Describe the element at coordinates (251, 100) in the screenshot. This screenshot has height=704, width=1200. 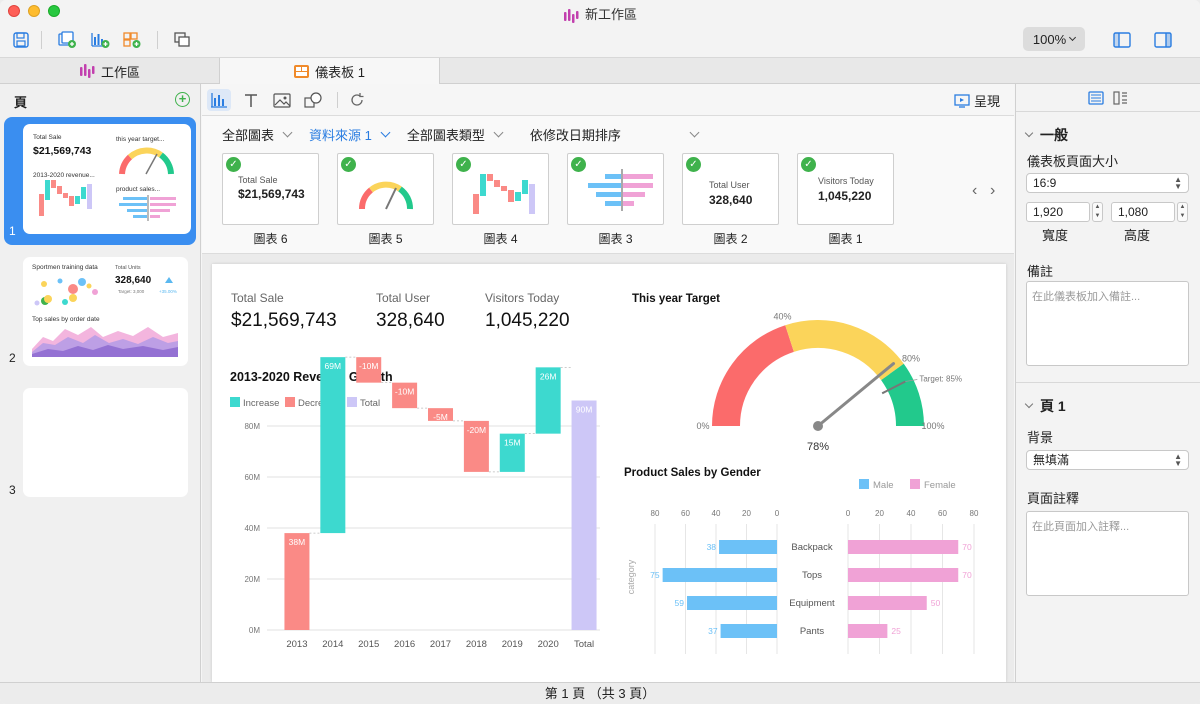
I see `insert-text-icon` at that location.